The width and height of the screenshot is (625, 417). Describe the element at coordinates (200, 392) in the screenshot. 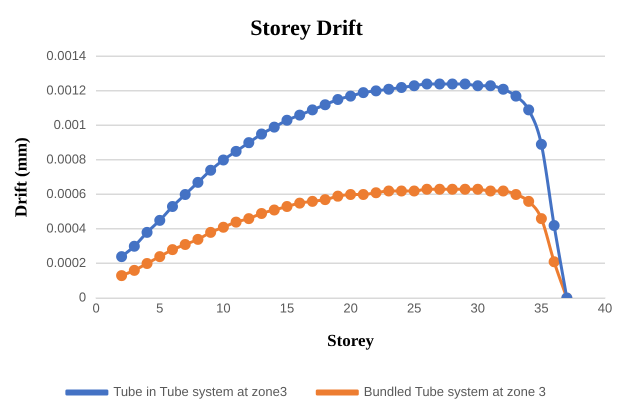

I see `legend-label: Tube in Tube system at zone3` at that location.